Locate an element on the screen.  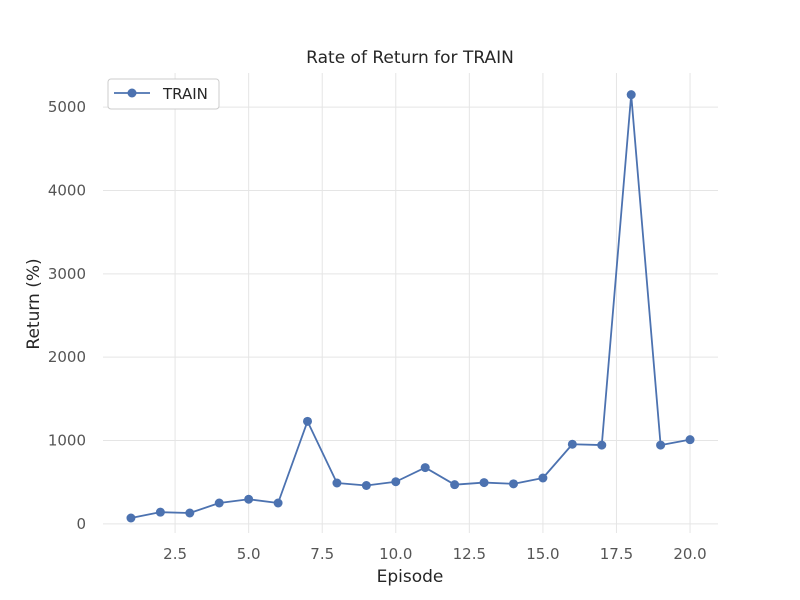
y-tick-labels: 0 1000 2000 3000 4000 5000 is located at coordinates (67, 315).